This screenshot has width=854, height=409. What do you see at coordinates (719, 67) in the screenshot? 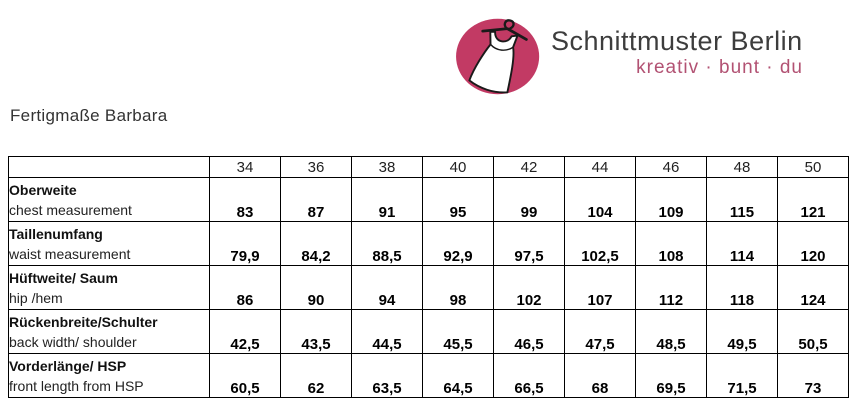
I see `brand-tagline: kreativ · bunt · du` at bounding box center [719, 67].